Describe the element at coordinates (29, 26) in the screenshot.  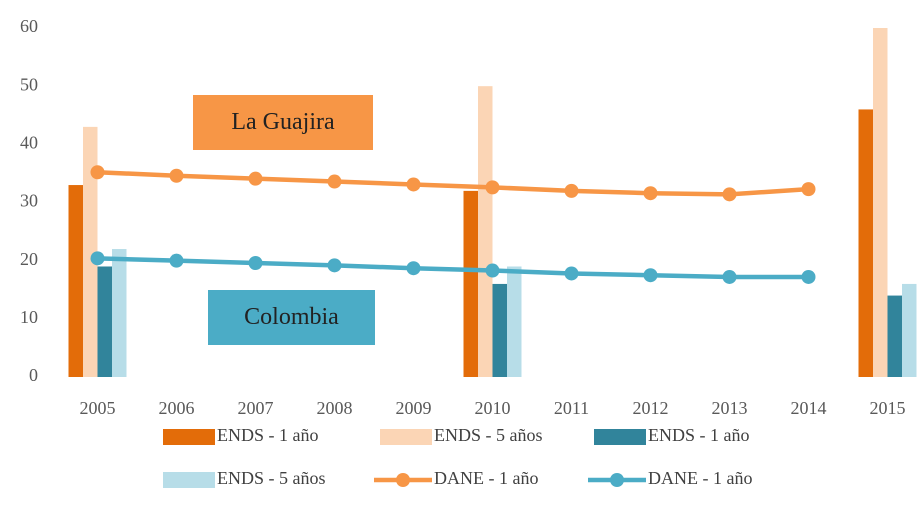
I see `y-tick-label: 60` at that location.